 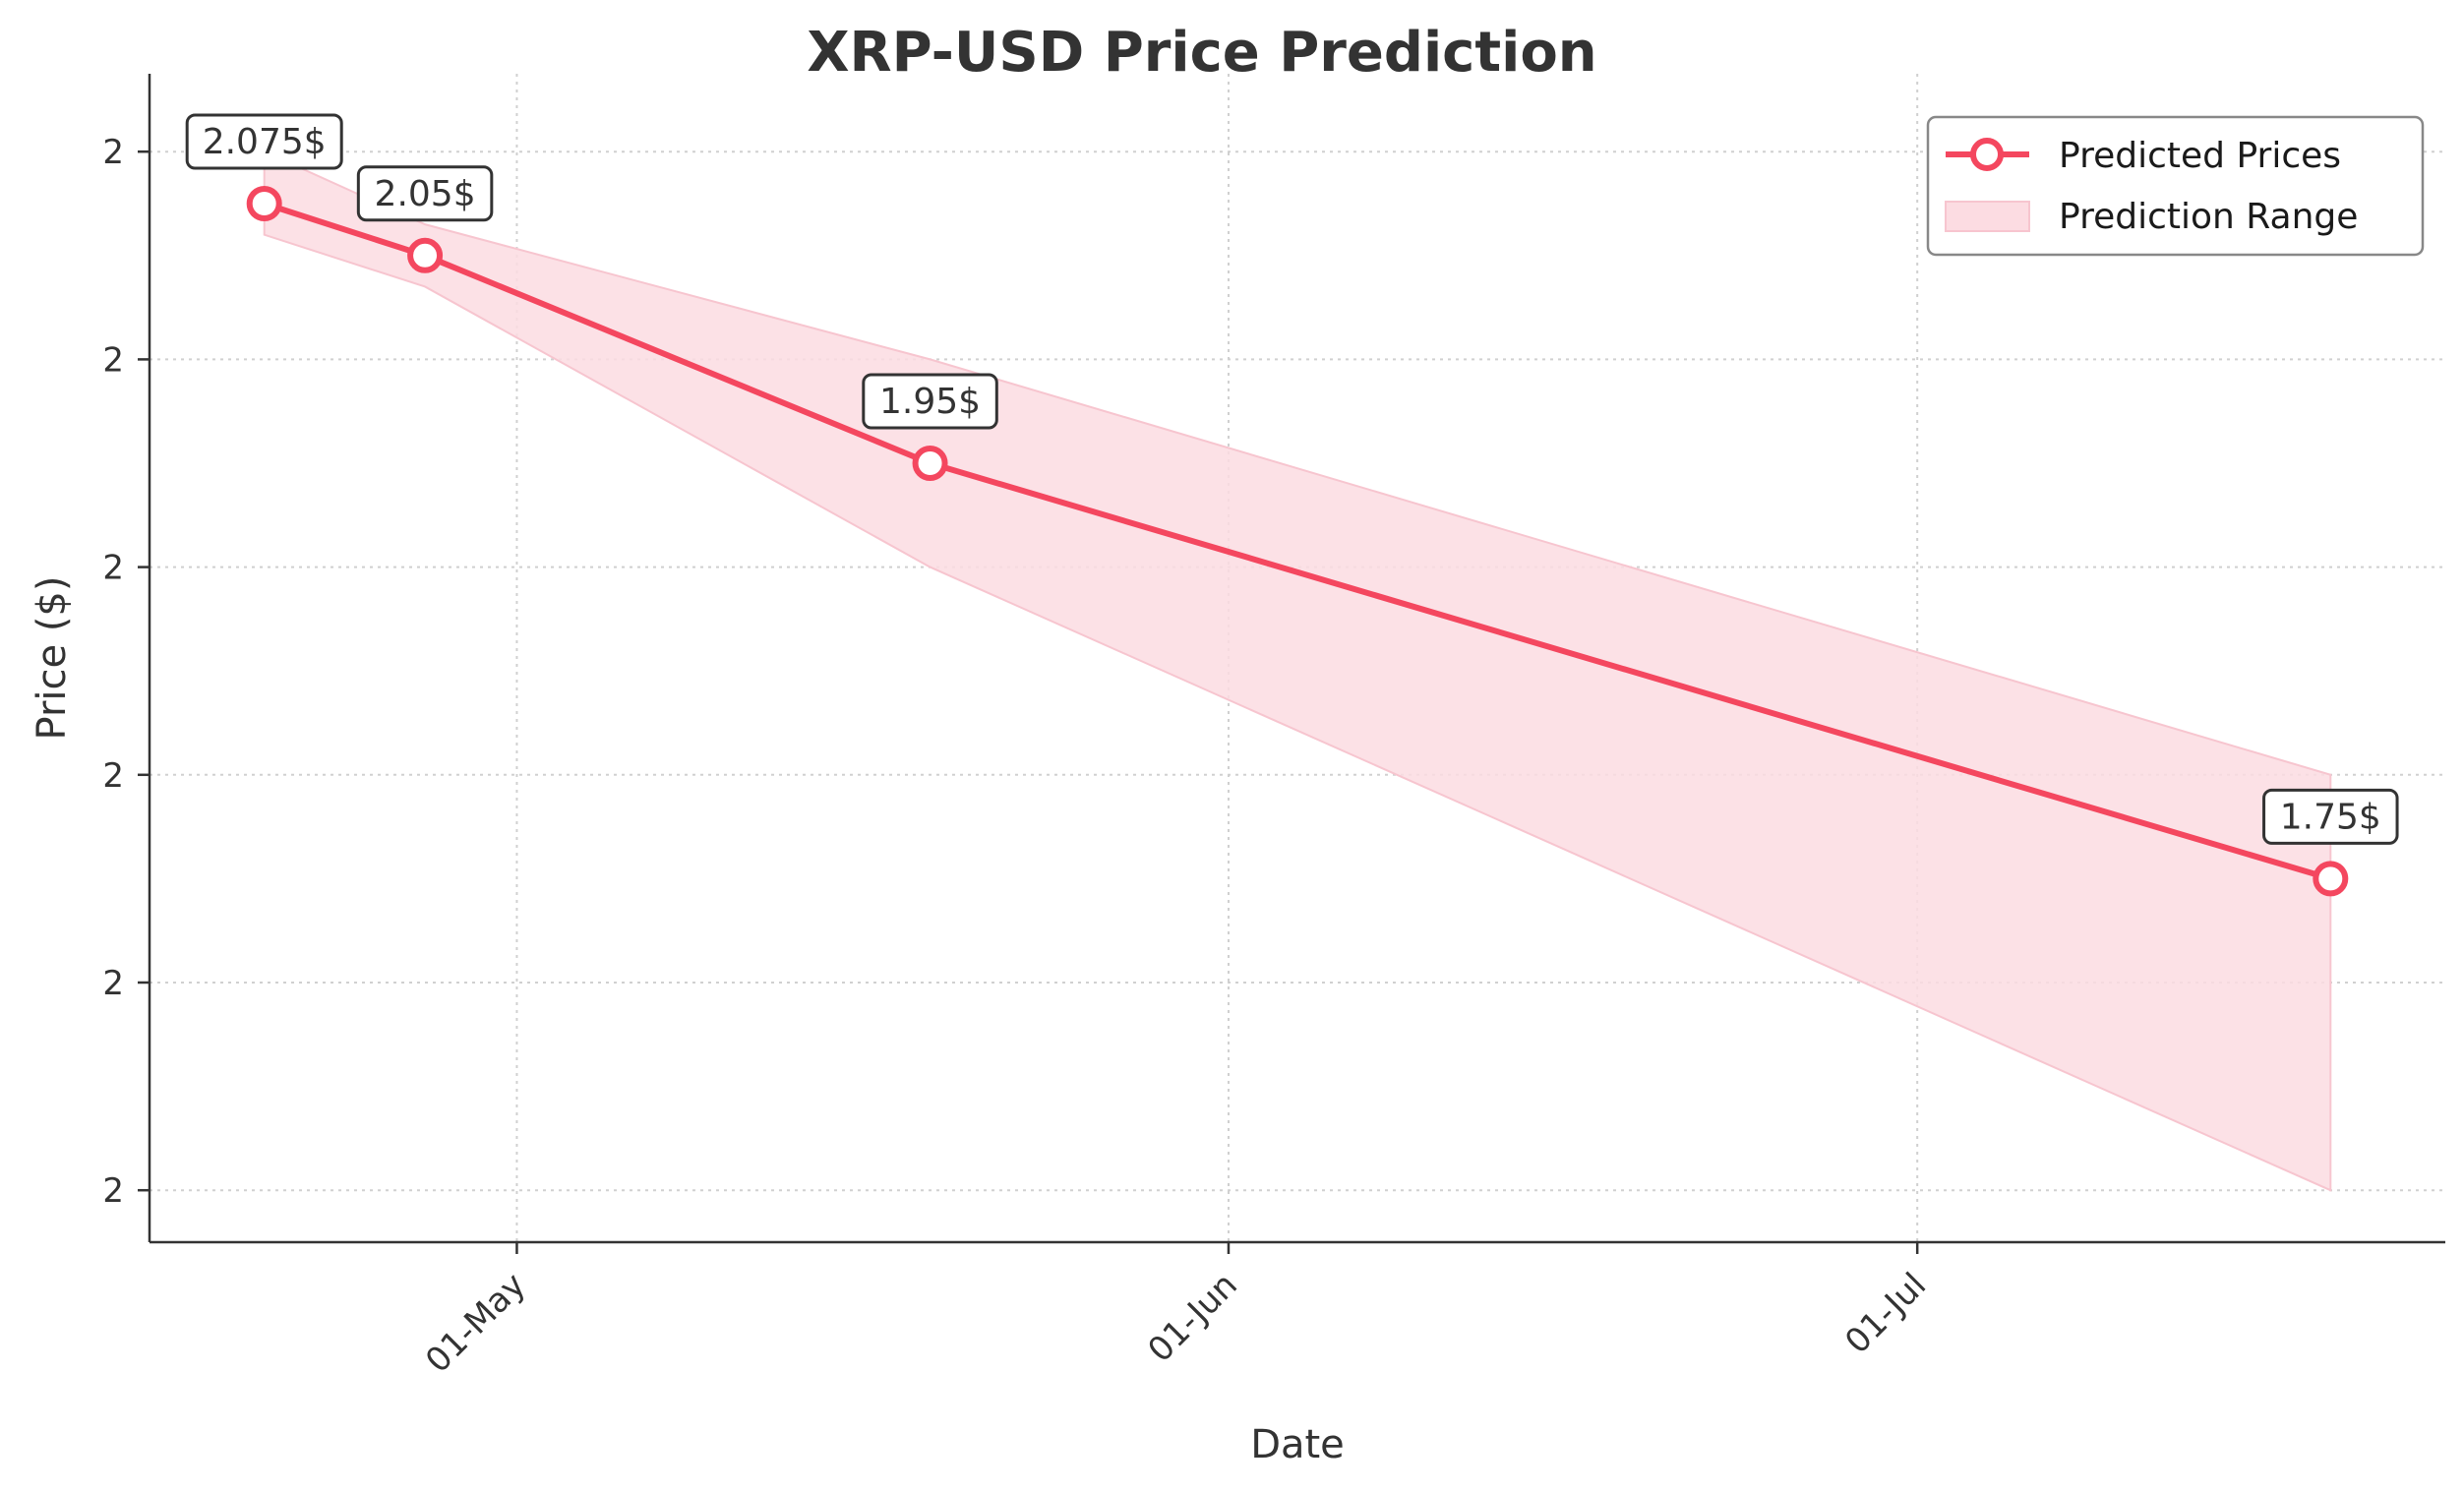 What do you see at coordinates (476, 1323) in the screenshot?
I see `x-tick-label: 01-May` at bounding box center [476, 1323].